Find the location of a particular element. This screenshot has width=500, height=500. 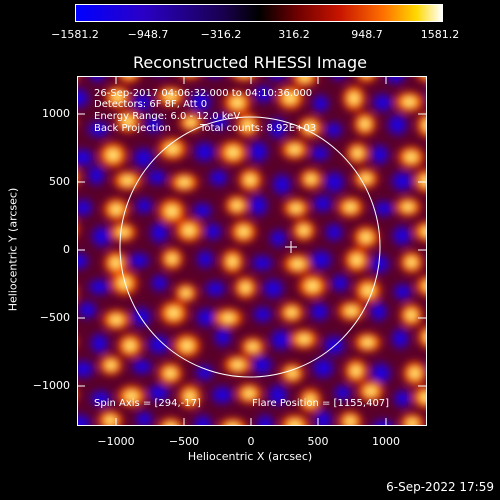

colorbar-tick-label: −316.2 is located at coordinates (221, 34).